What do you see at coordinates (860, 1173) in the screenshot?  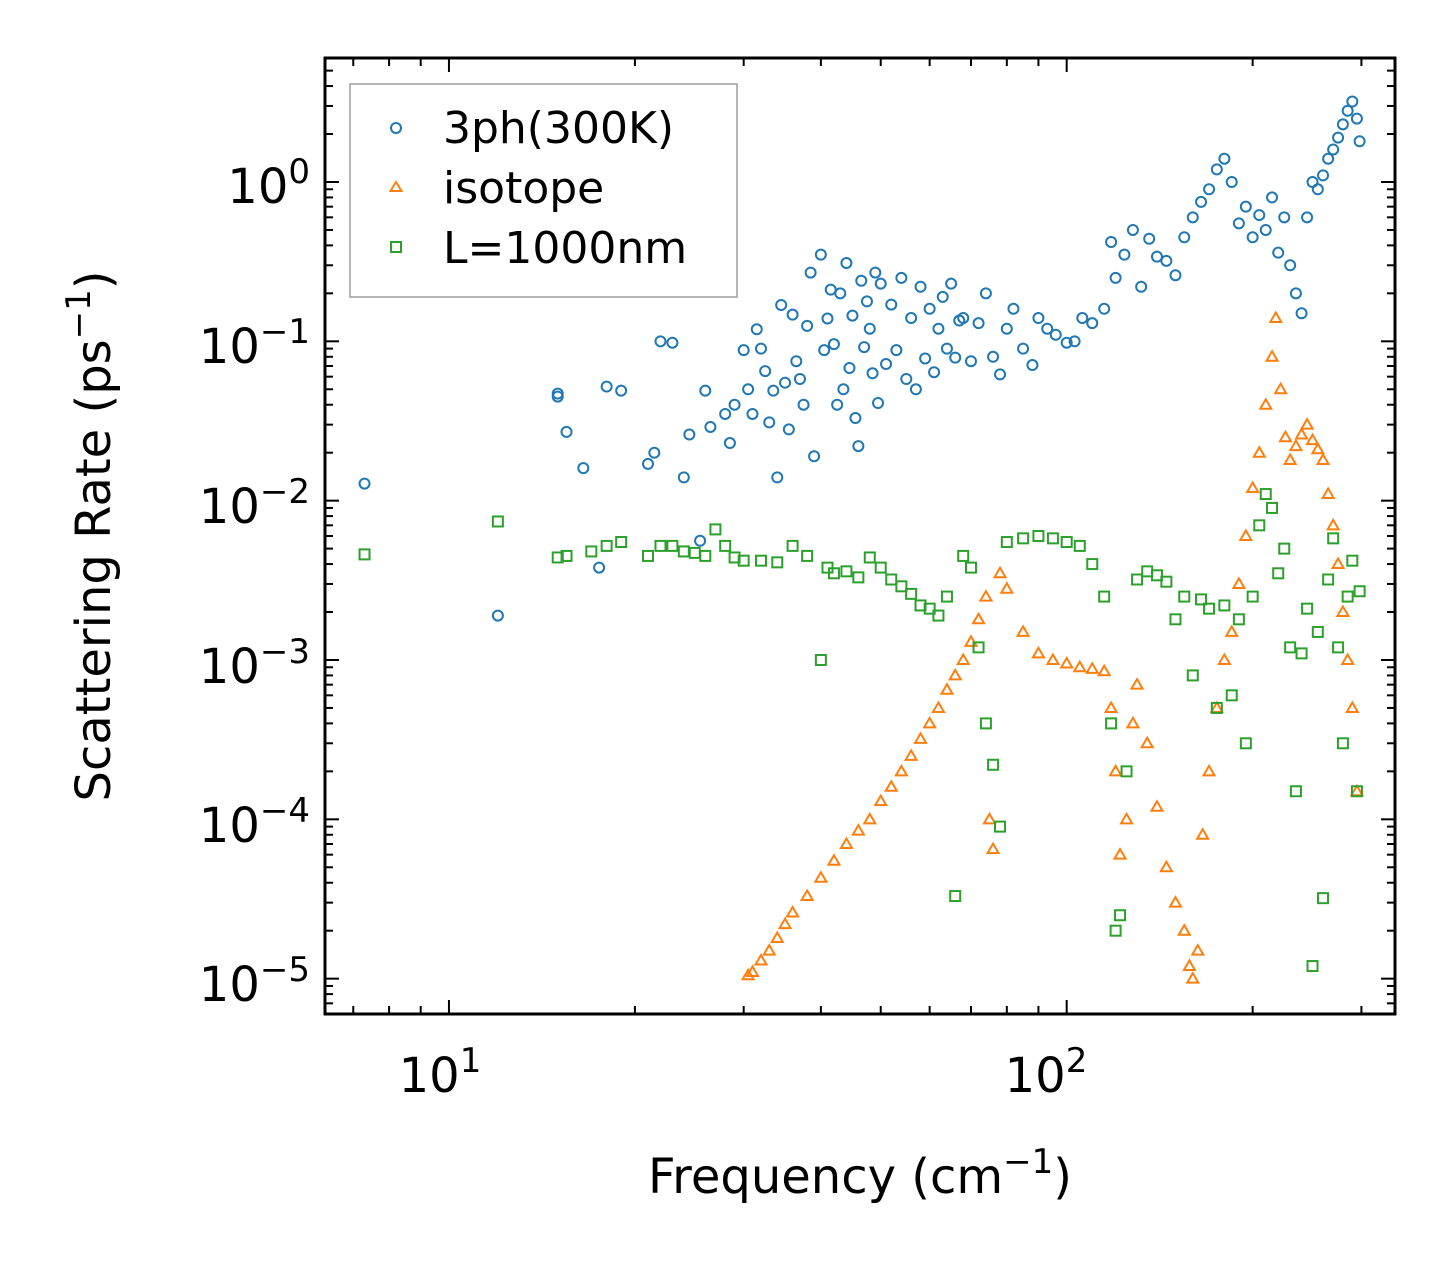 I see `x-axis-label: Frequency (cm−1)` at bounding box center [860, 1173].